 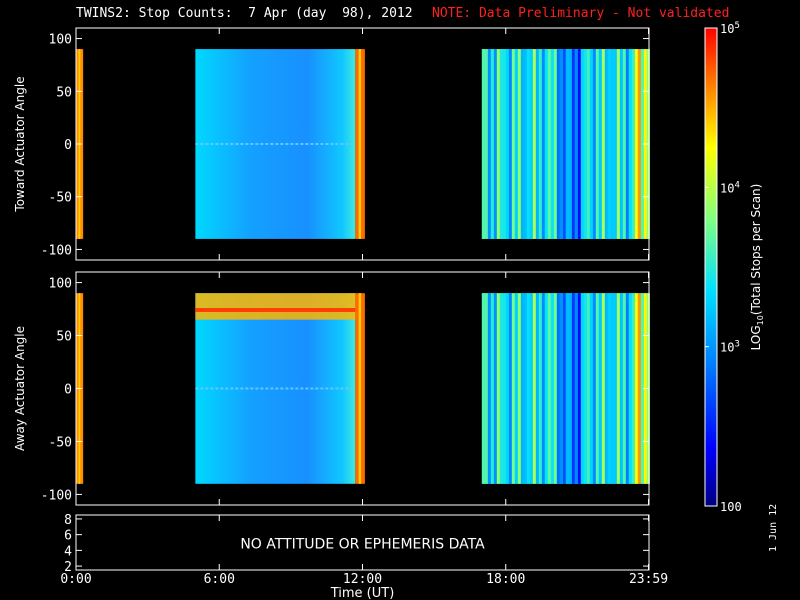 I want to click on x-tick-label: 23:59, so click(x=648, y=579).